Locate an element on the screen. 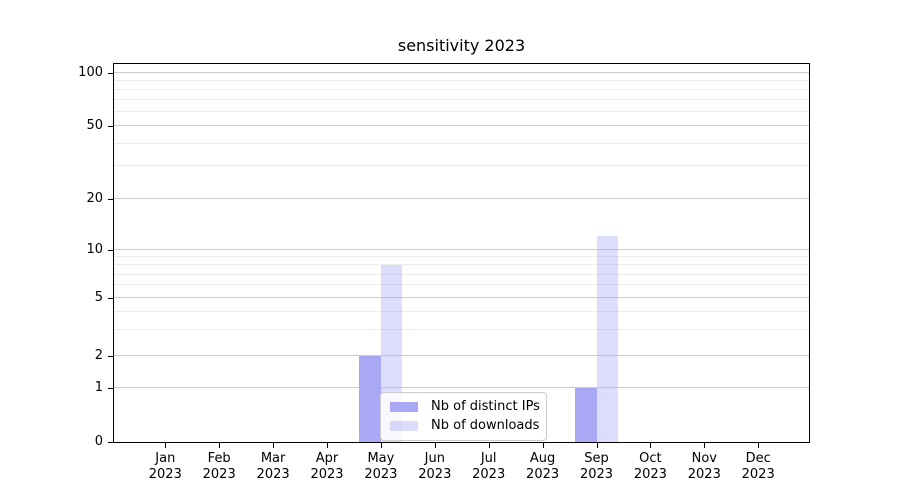 Image resolution: width=900 pixels, height=500 pixels. x-tick-label-feb: Feb 2023 is located at coordinates (219, 467).